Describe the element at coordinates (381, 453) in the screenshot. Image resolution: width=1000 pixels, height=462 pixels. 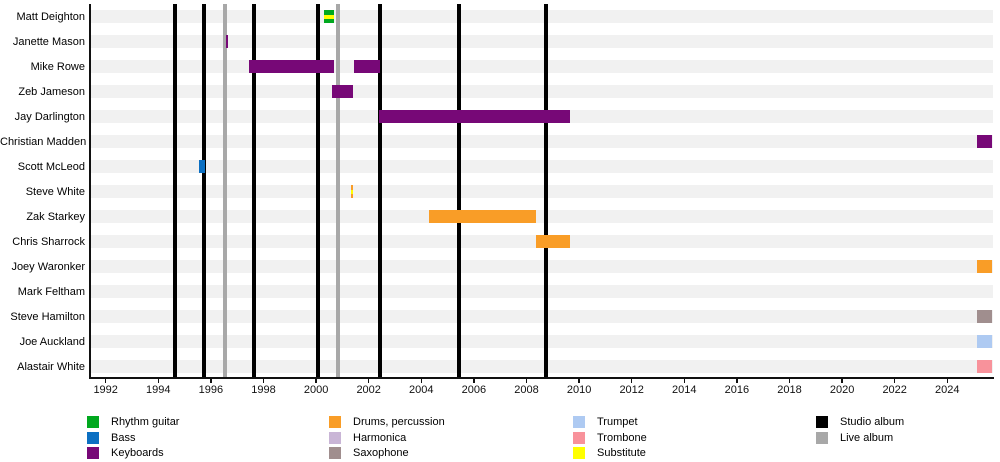
I see `legend-label: Saxophone` at that location.